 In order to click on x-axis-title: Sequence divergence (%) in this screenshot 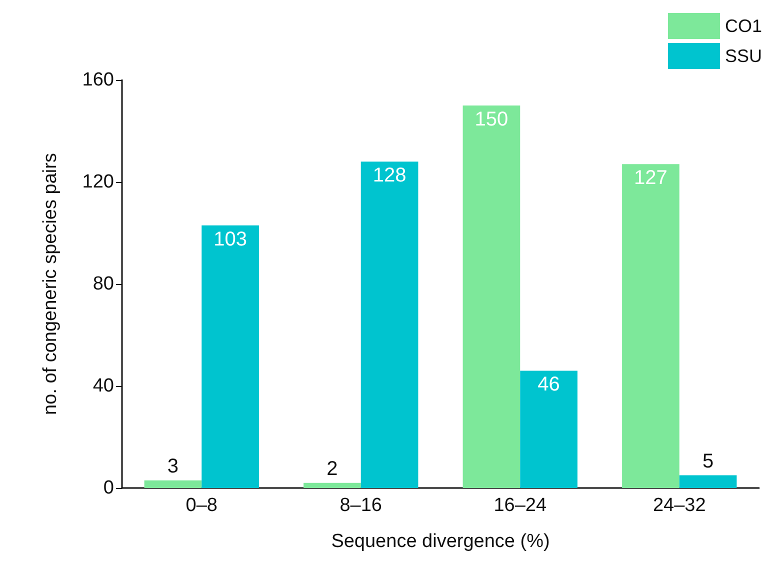, I will do `click(440, 541)`.